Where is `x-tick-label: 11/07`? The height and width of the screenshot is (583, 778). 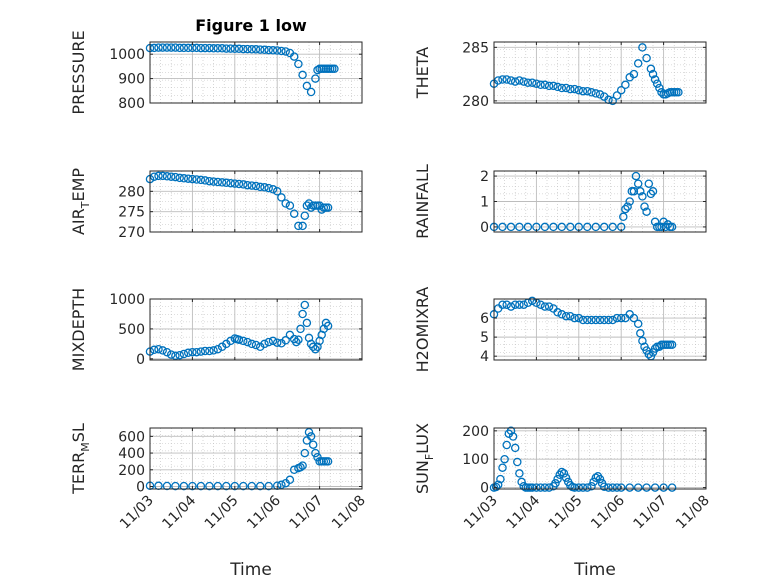
x-tick-label: 11/07 is located at coordinates (651, 513).